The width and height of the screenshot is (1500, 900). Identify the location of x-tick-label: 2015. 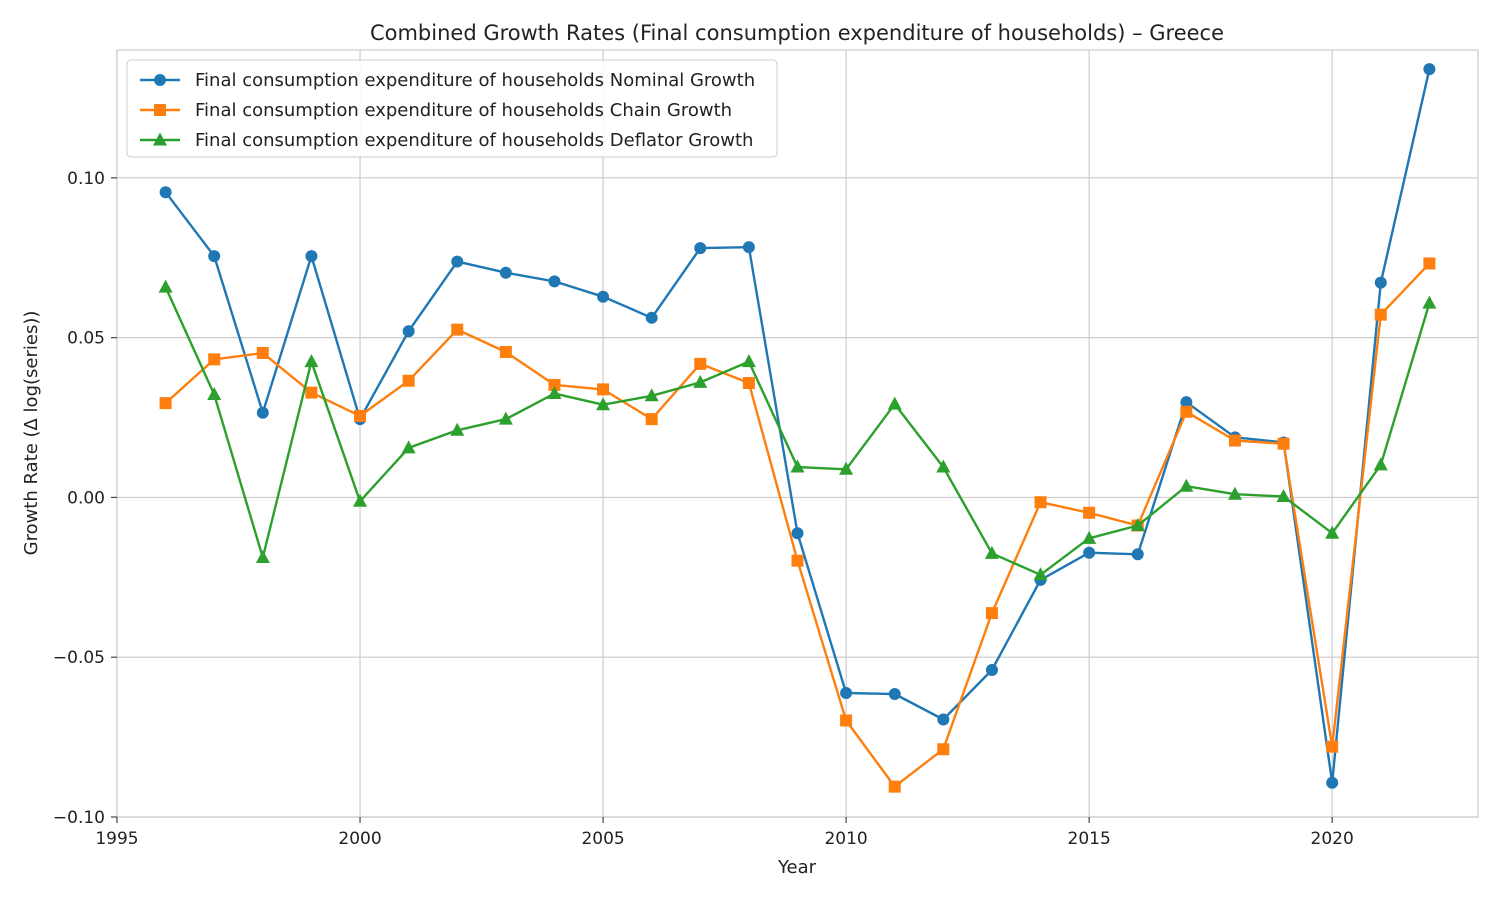
(1089, 839).